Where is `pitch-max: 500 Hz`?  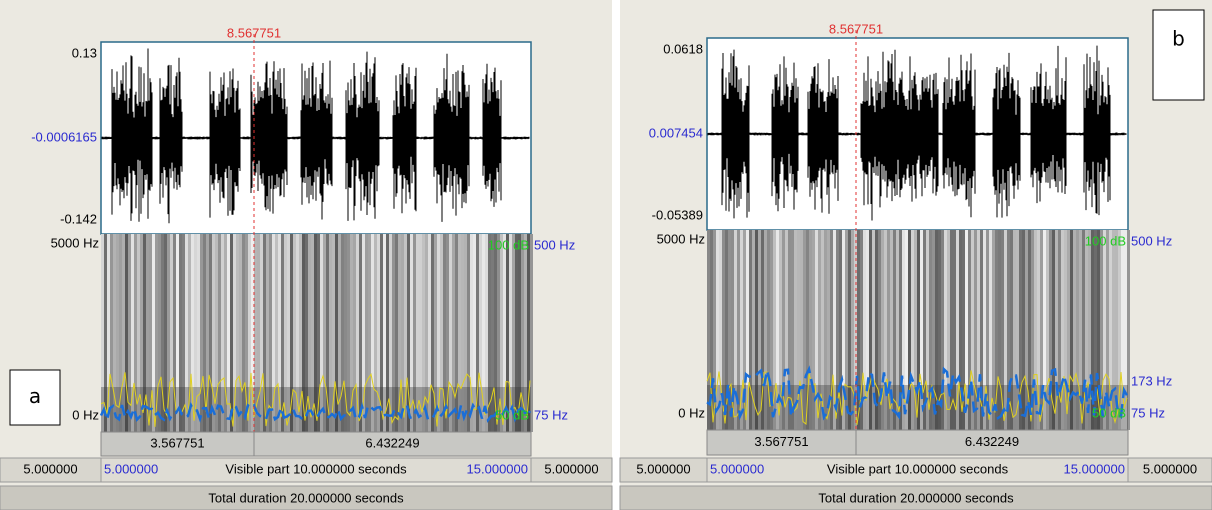 pitch-max: 500 Hz is located at coordinates (554, 244).